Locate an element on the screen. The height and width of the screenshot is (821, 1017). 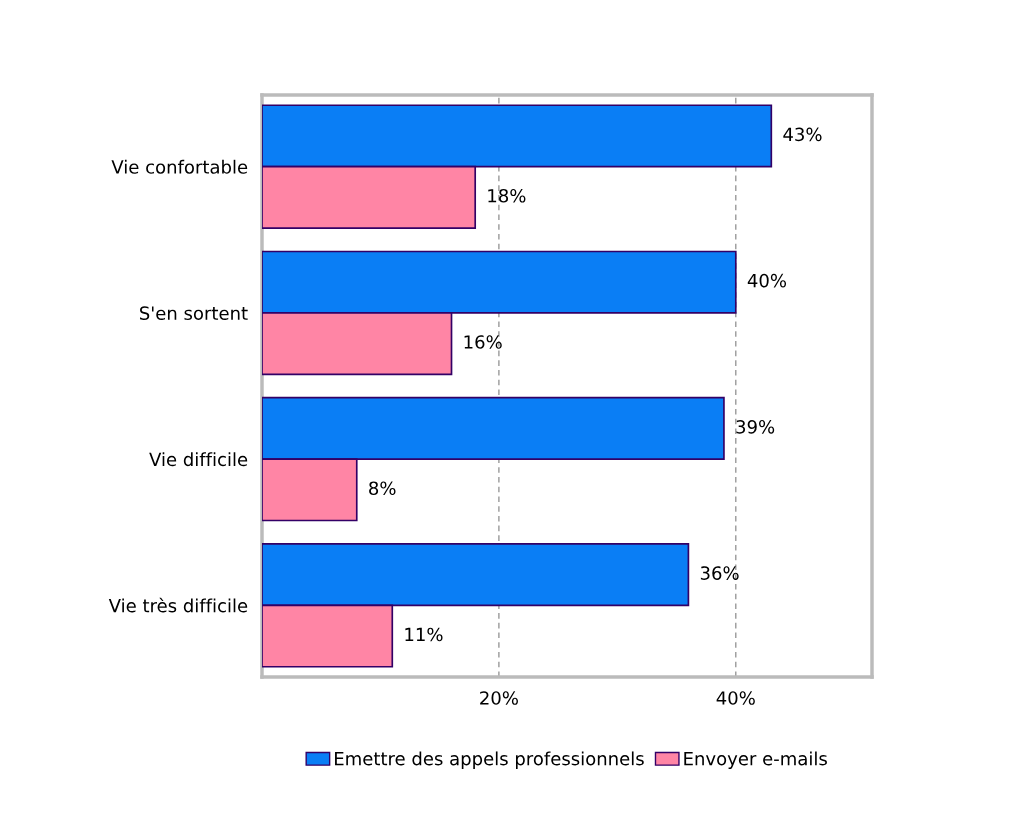
data-label: 11% is located at coordinates (424, 634).